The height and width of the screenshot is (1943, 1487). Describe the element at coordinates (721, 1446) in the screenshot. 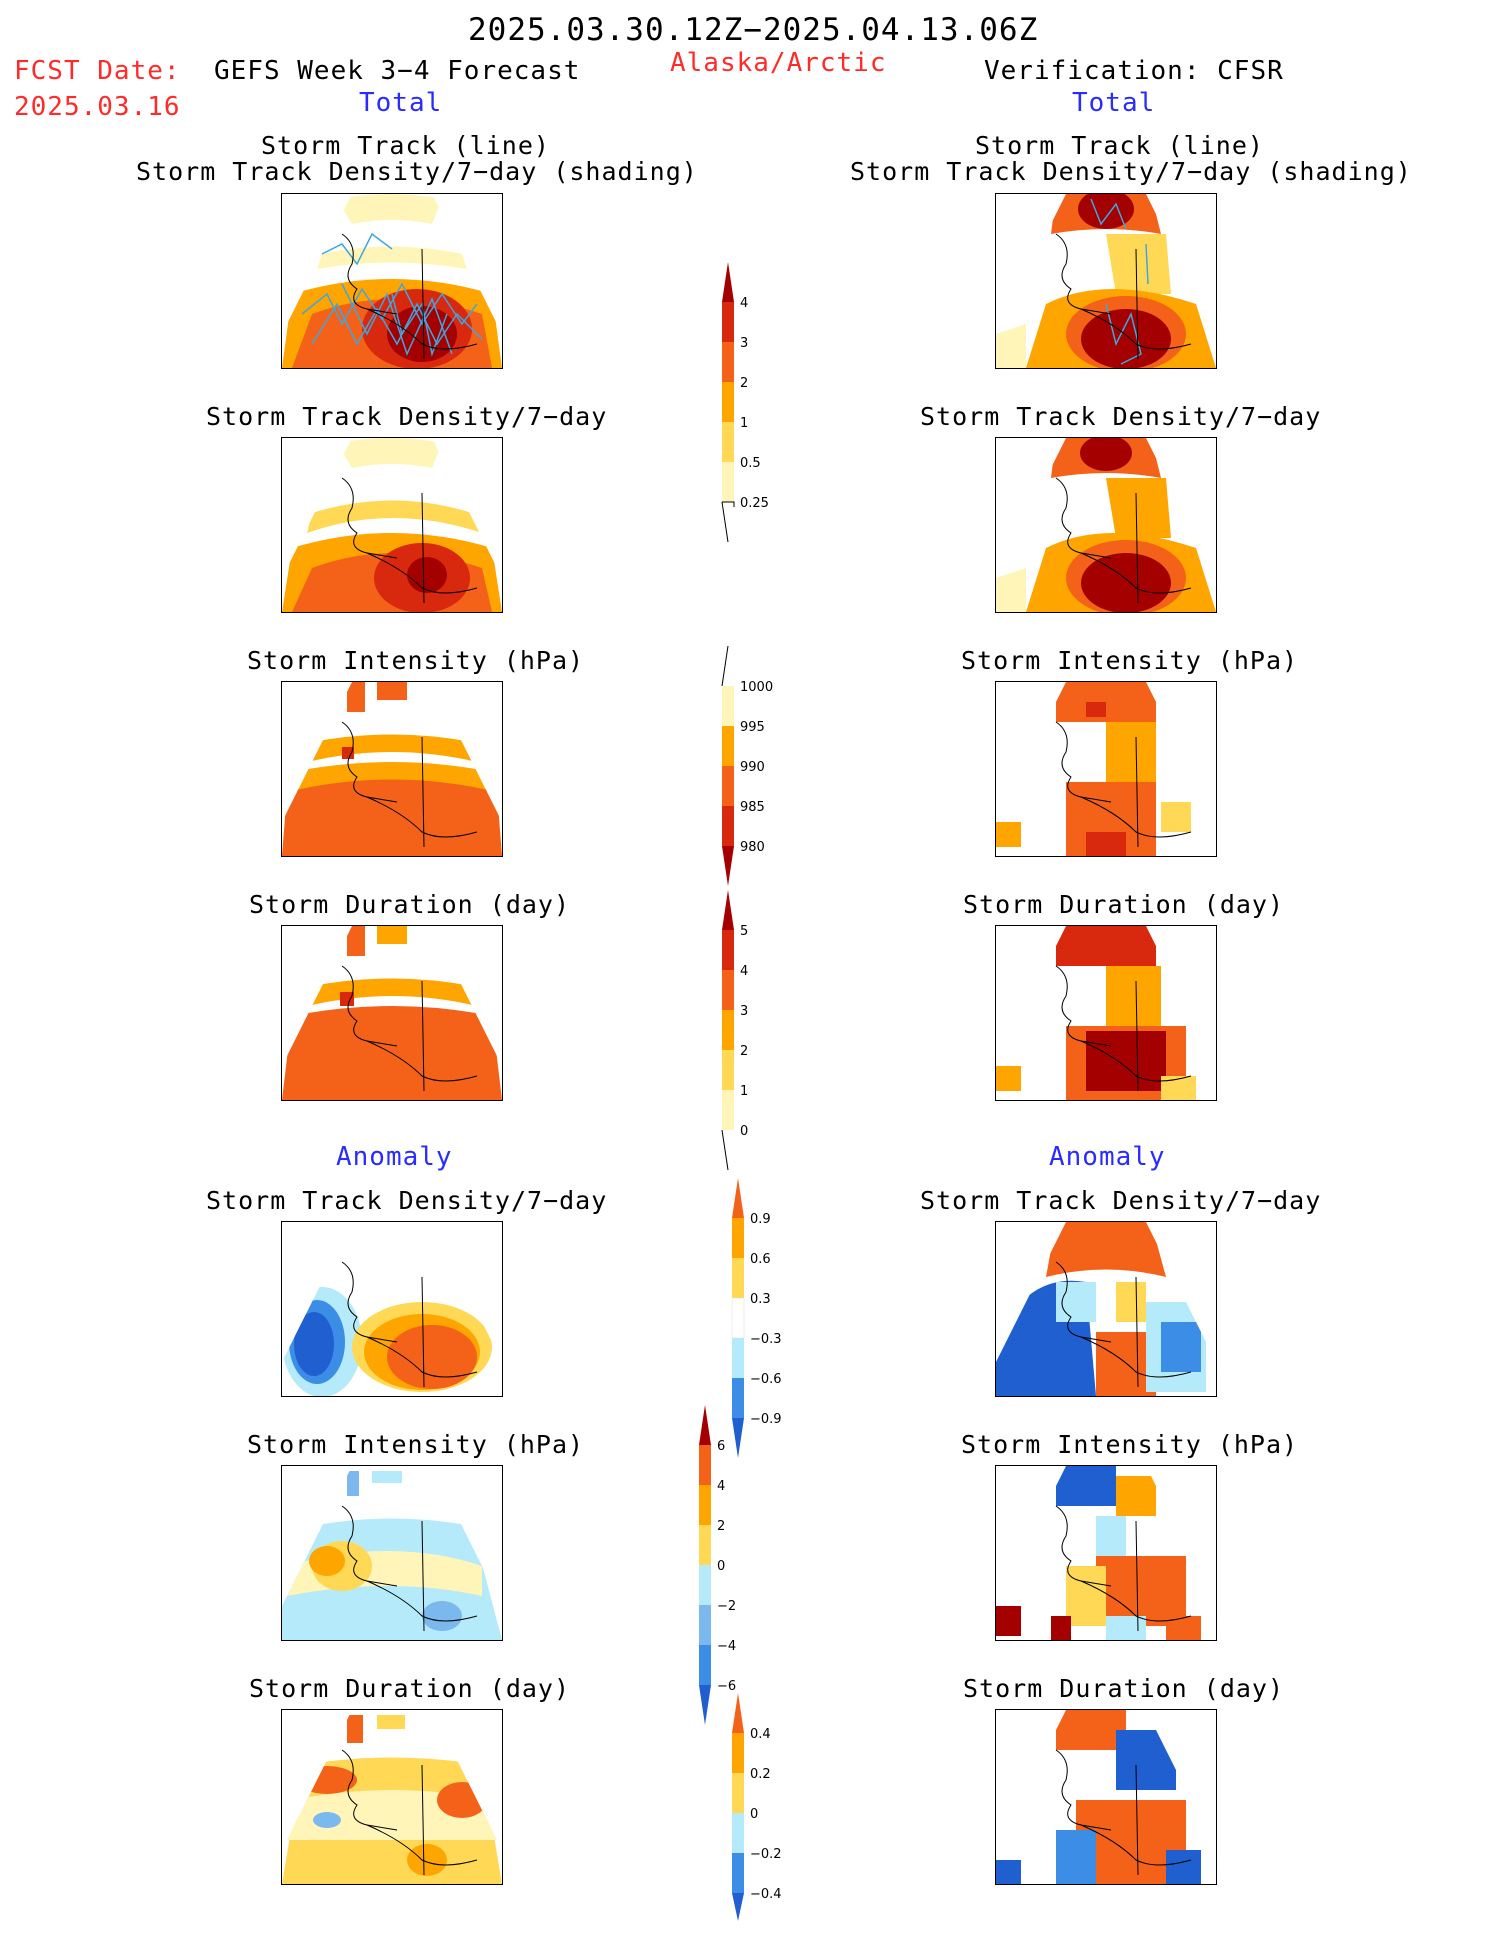

I see `intensity-anom-tick-1: 6` at that location.